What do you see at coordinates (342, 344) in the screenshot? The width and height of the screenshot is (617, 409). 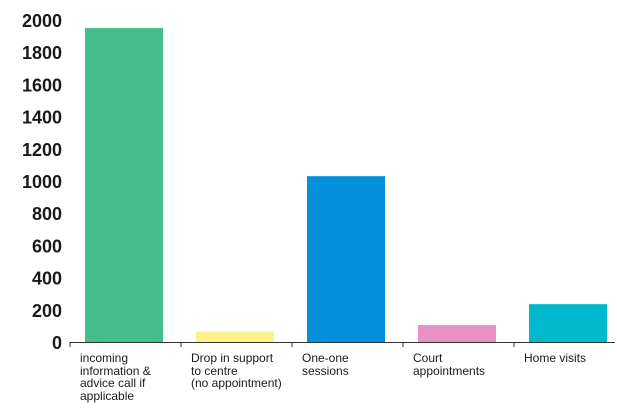 I see `x-axis` at bounding box center [342, 344].